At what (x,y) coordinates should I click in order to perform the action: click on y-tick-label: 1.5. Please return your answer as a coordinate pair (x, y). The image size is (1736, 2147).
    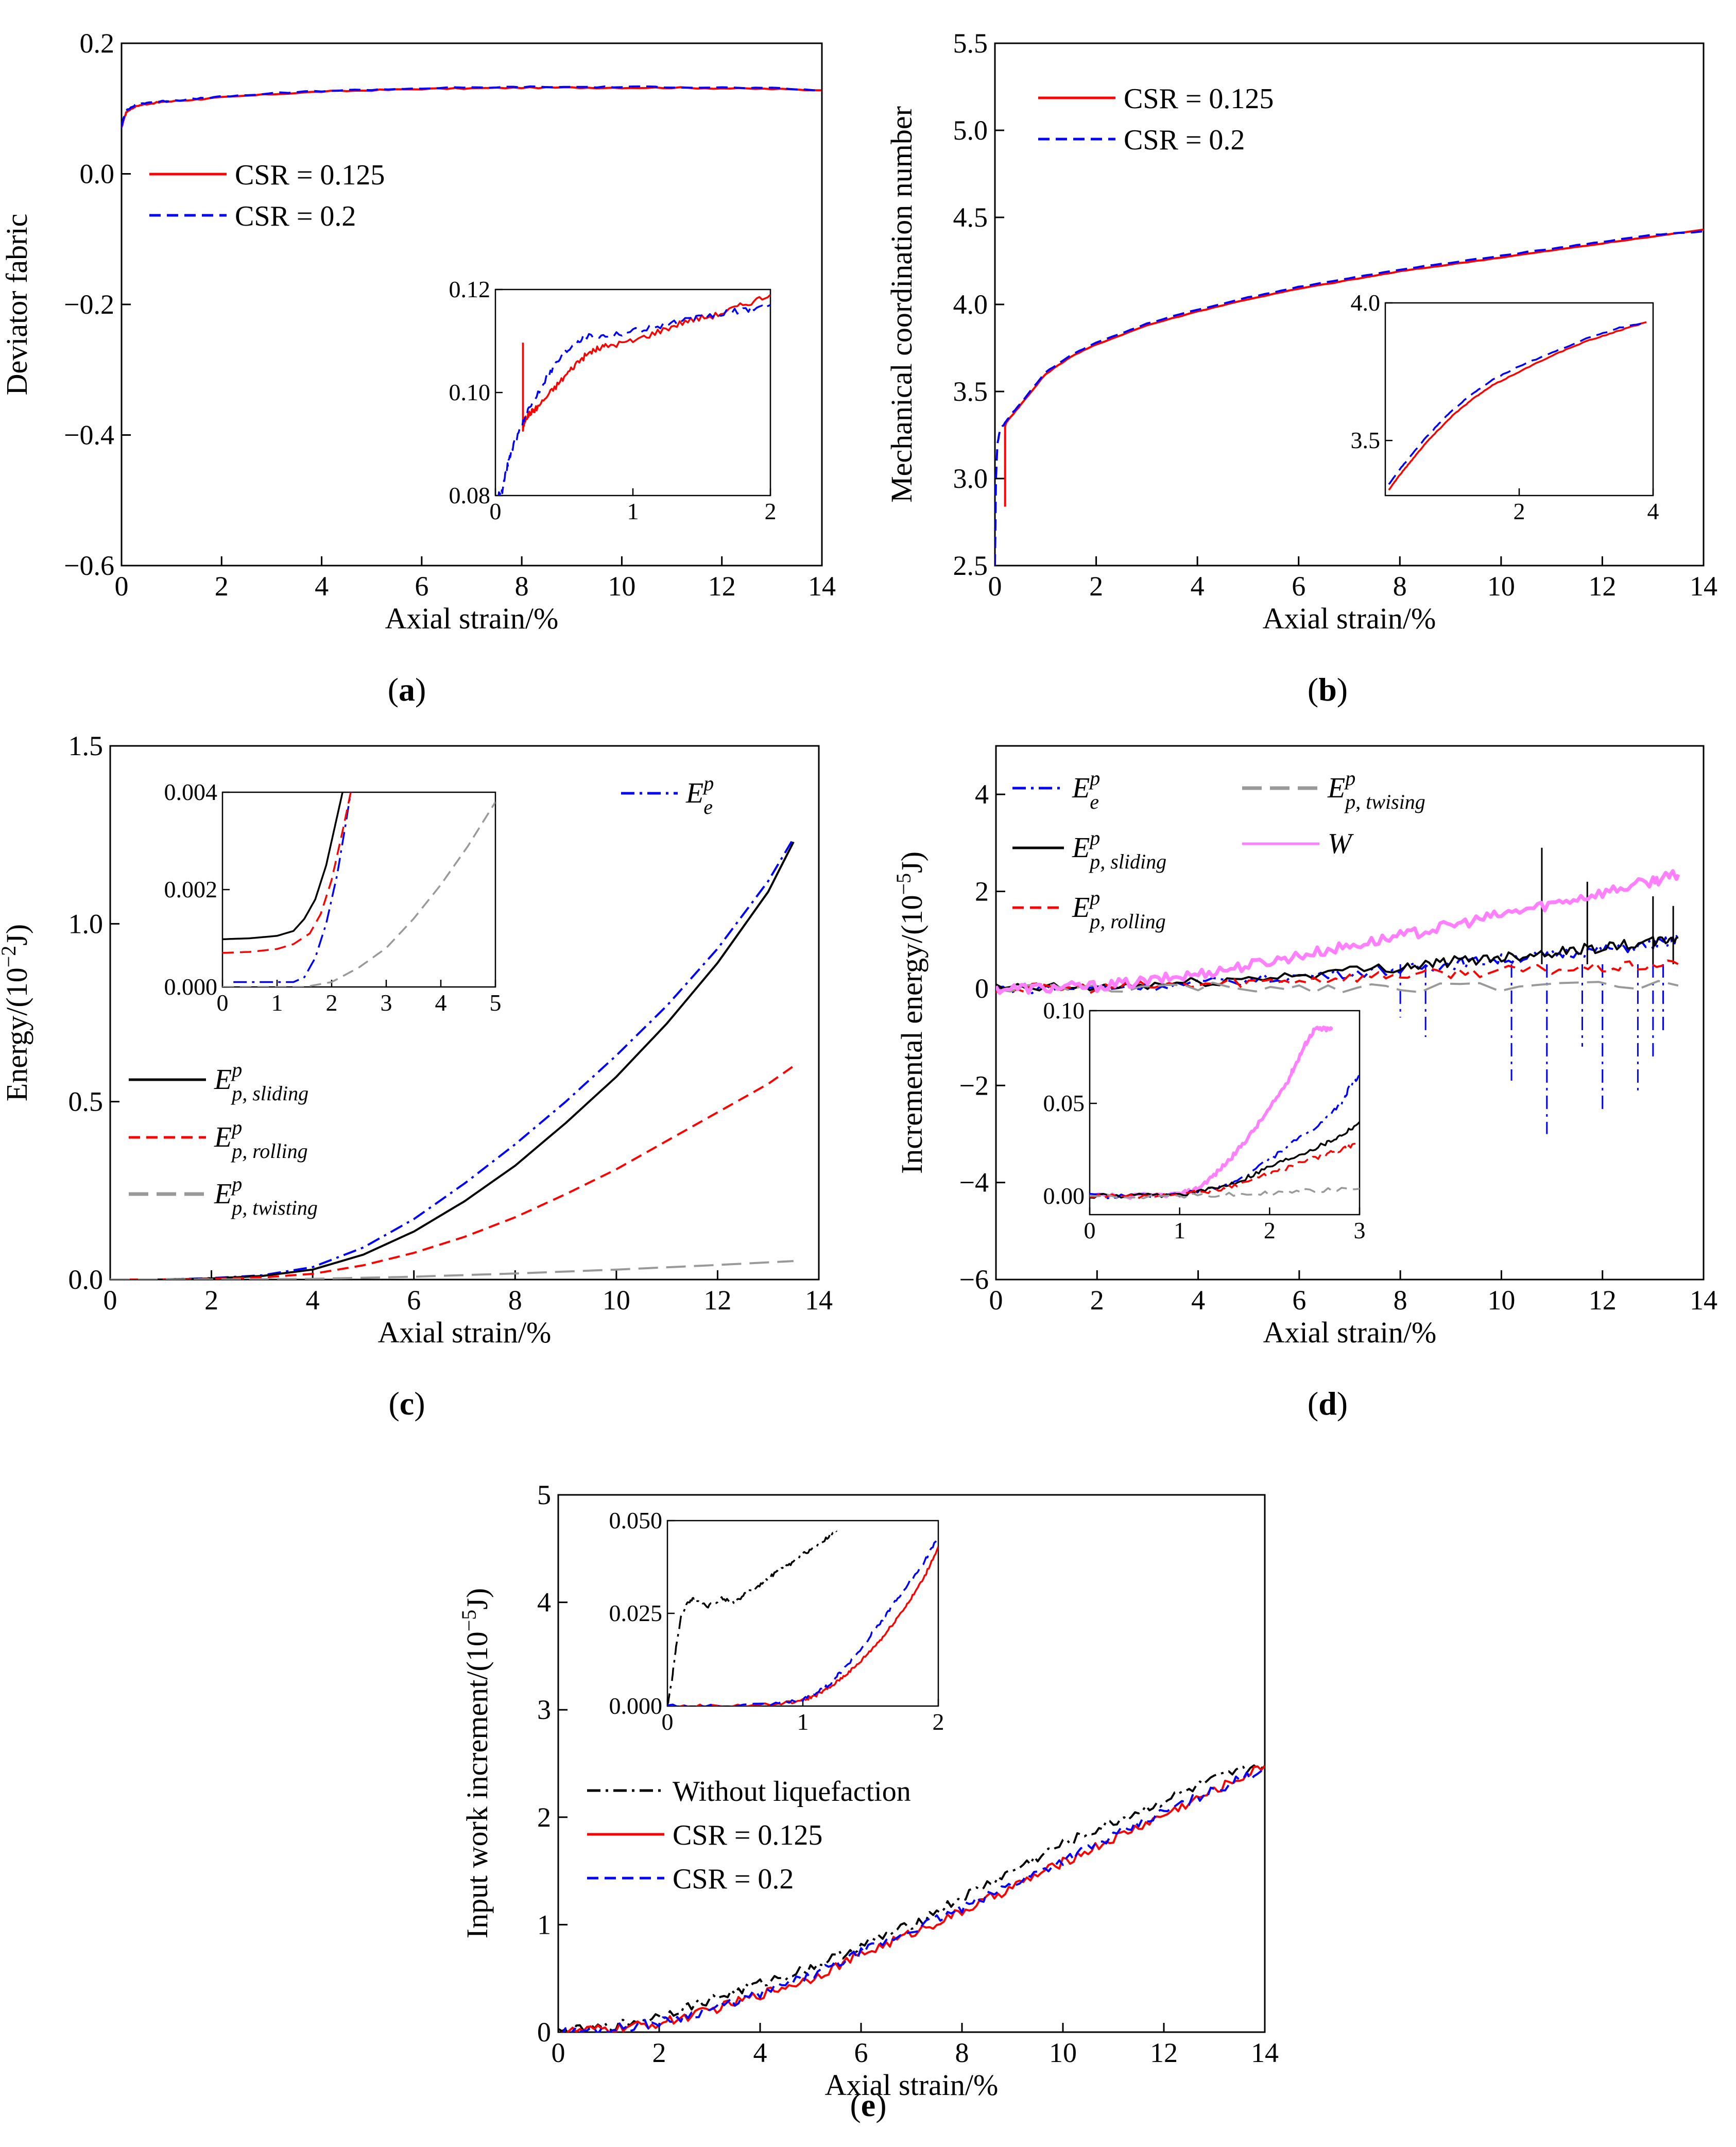
    Looking at the image, I should click on (86, 745).